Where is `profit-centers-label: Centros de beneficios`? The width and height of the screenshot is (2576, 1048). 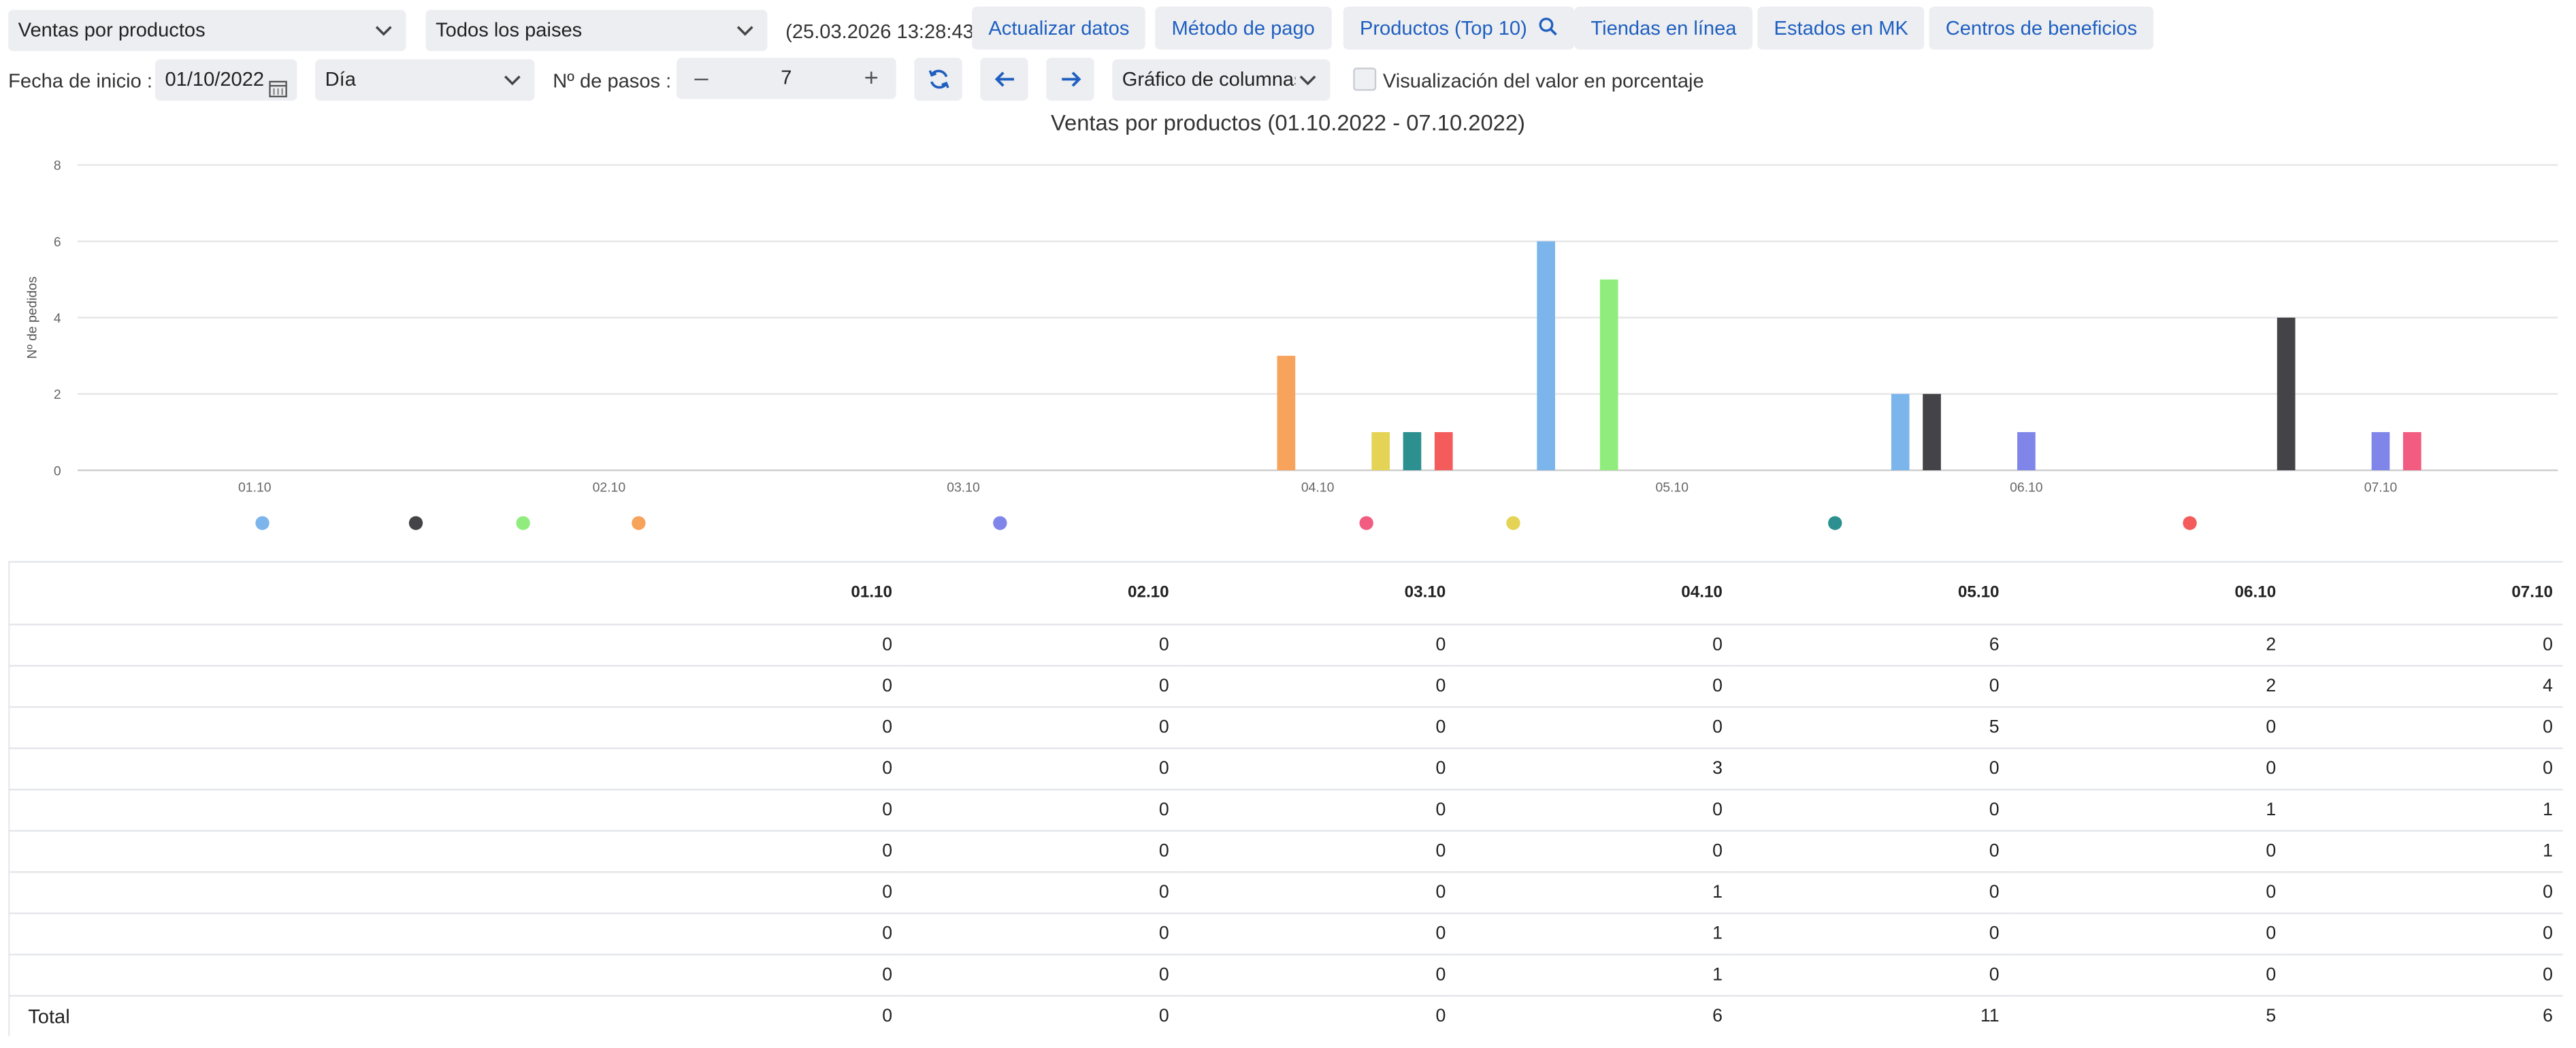 profit-centers-label: Centros de beneficios is located at coordinates (2041, 28).